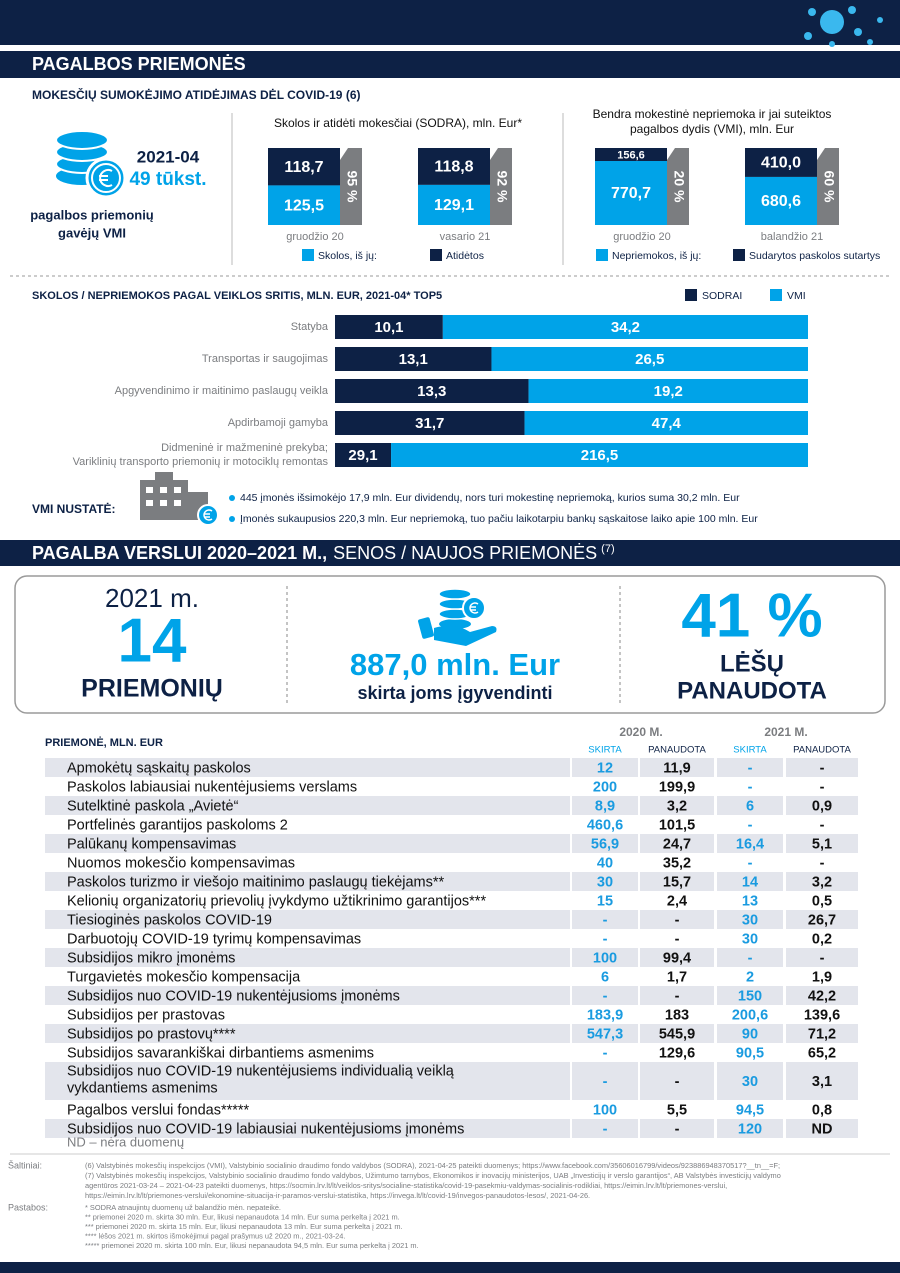  I want to click on share-label: 20 %, so click(679, 187).